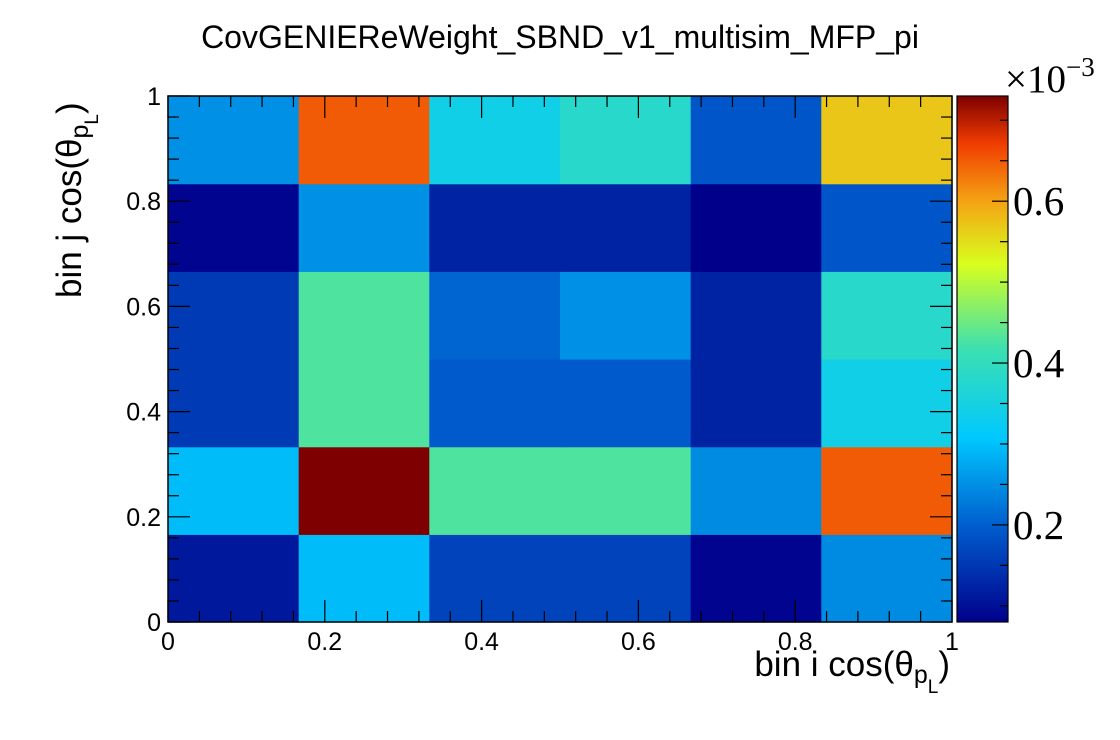  I want to click on x-tick-label: 0, so click(168, 642).